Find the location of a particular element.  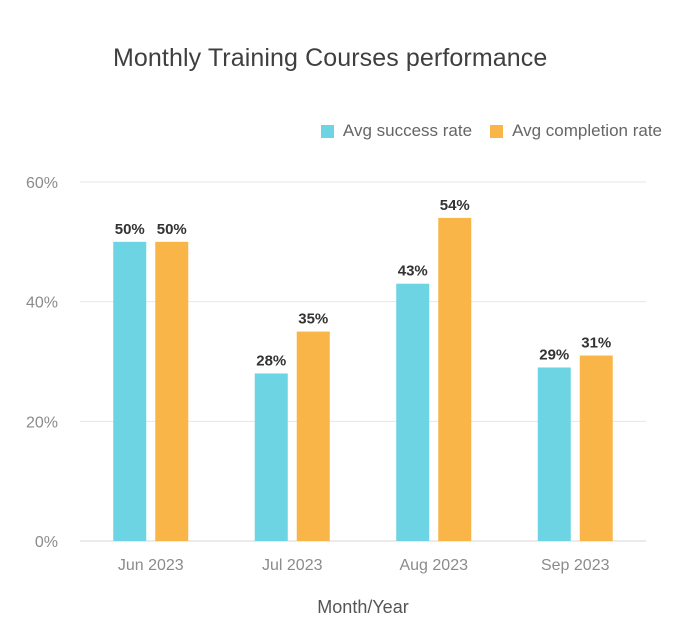

legend-label-success-rate: Avg success rate is located at coordinates (407, 130).